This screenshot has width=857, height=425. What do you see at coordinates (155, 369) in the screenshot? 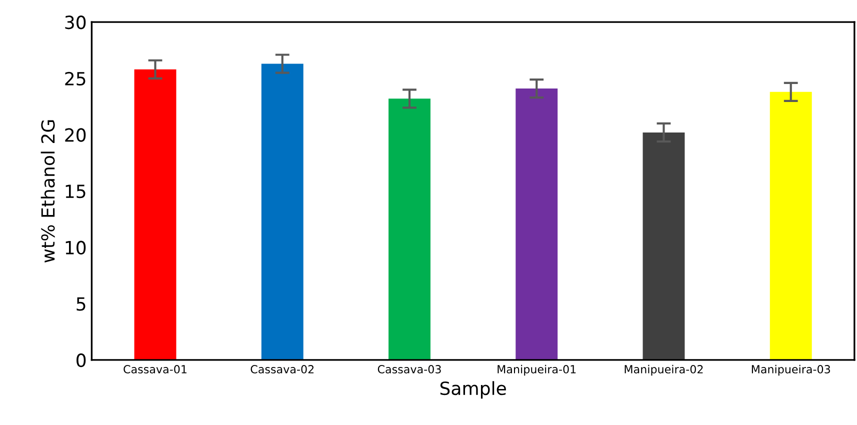
I see `x-tick-label: Cassava-01` at bounding box center [155, 369].